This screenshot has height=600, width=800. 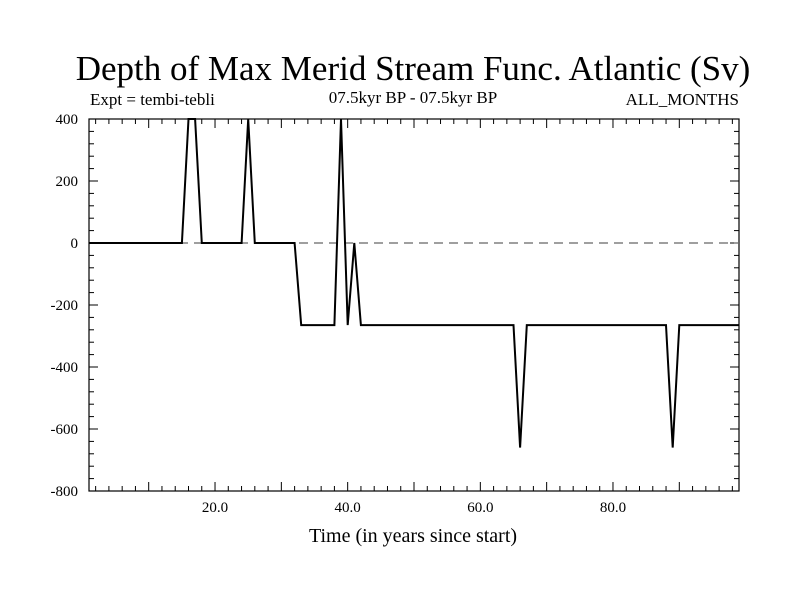 I want to click on experiment-label: Expt = tembi-tebli, so click(x=152, y=99).